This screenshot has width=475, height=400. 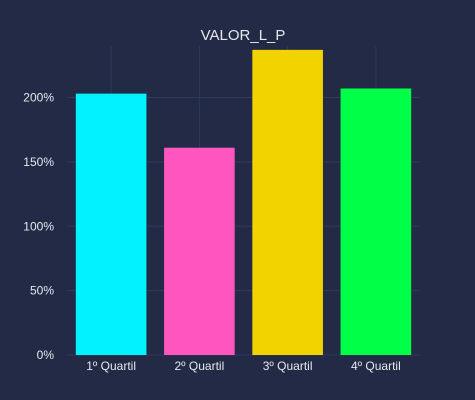 What do you see at coordinates (288, 366) in the screenshot?
I see `x-tick-label: 3º Quartil` at bounding box center [288, 366].